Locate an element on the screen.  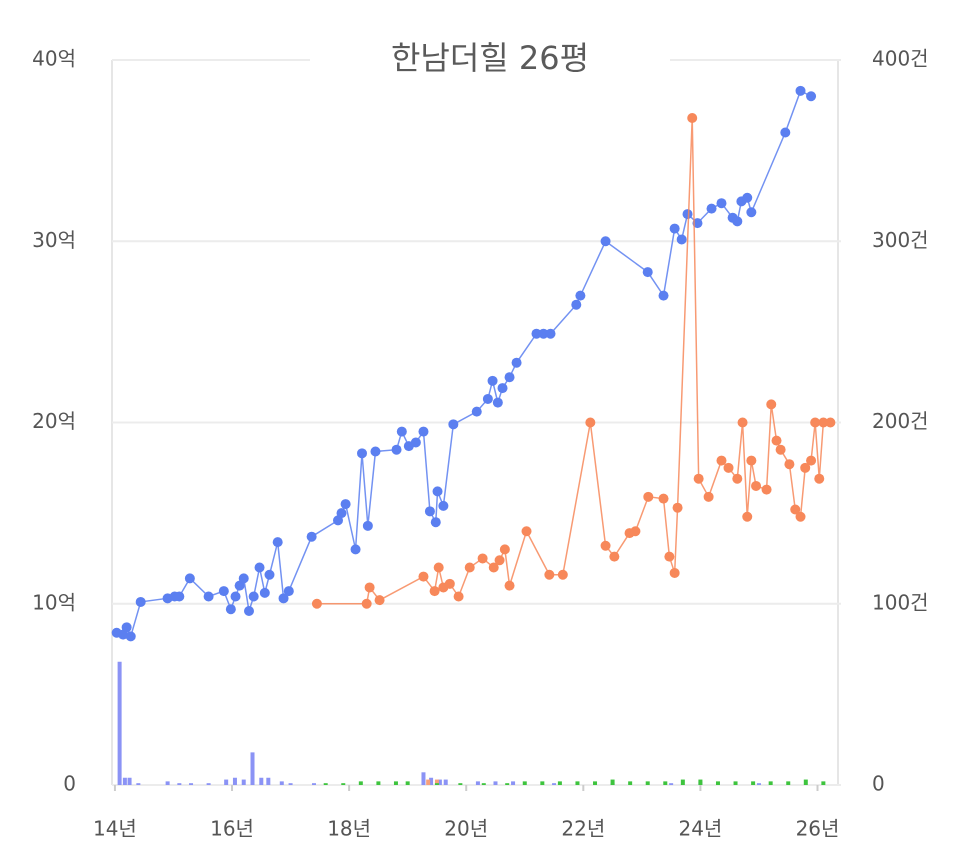
title-box is located at coordinates (490, 60).